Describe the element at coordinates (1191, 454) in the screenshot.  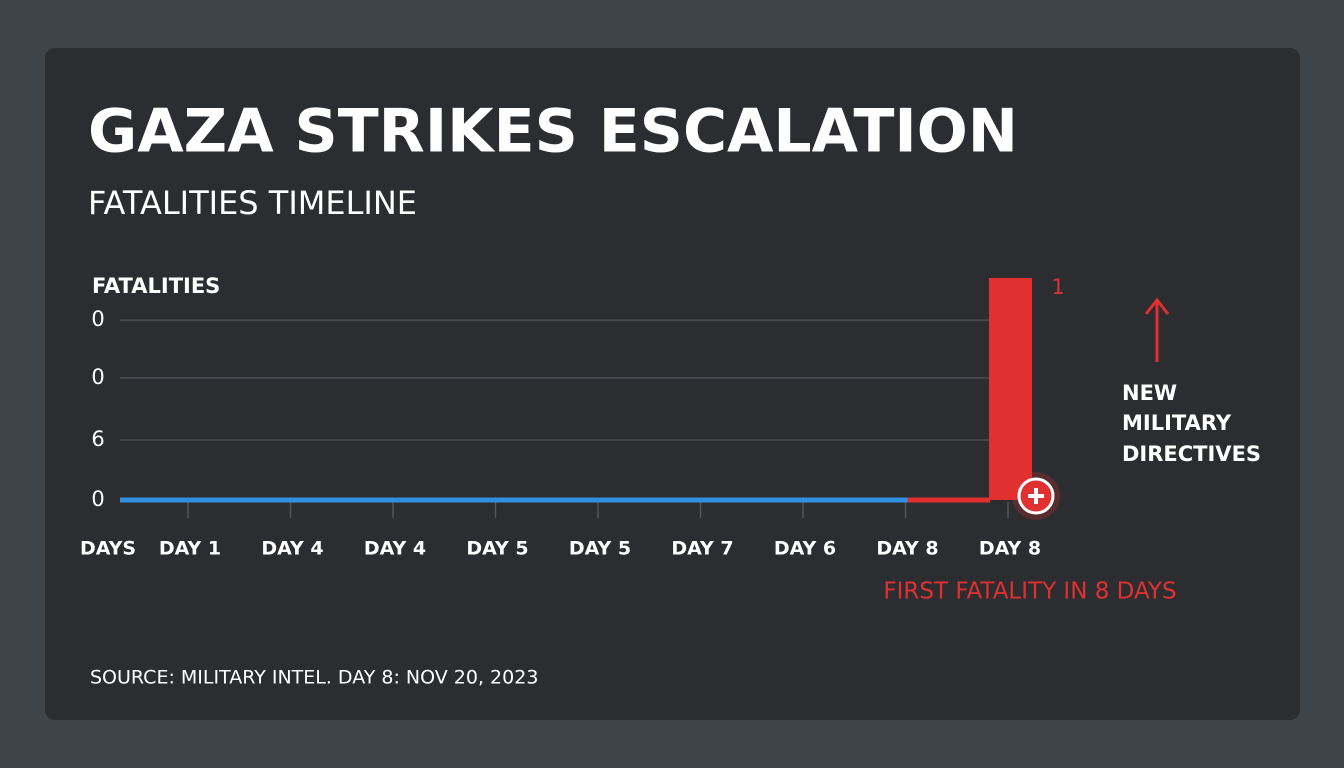
I see `annotation: DIRECTIVES` at that location.